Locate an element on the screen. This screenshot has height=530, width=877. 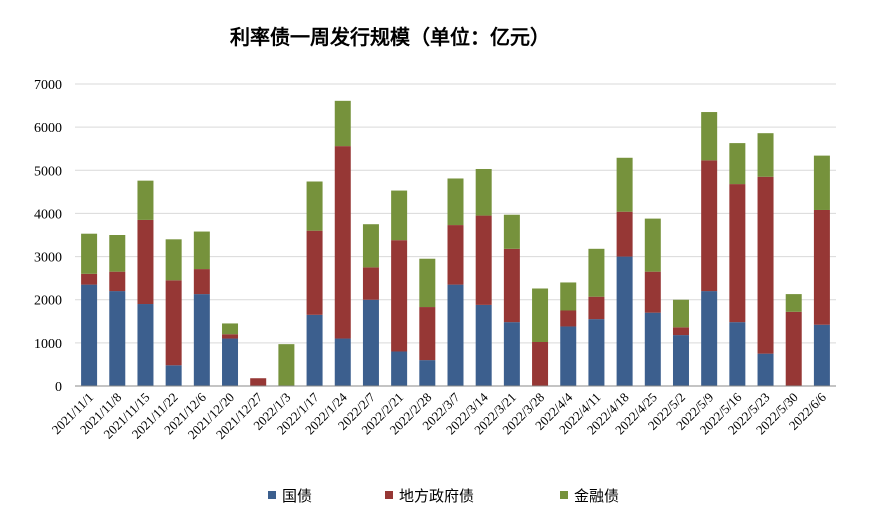
y-tick-label: 0 is located at coordinates (58, 387).